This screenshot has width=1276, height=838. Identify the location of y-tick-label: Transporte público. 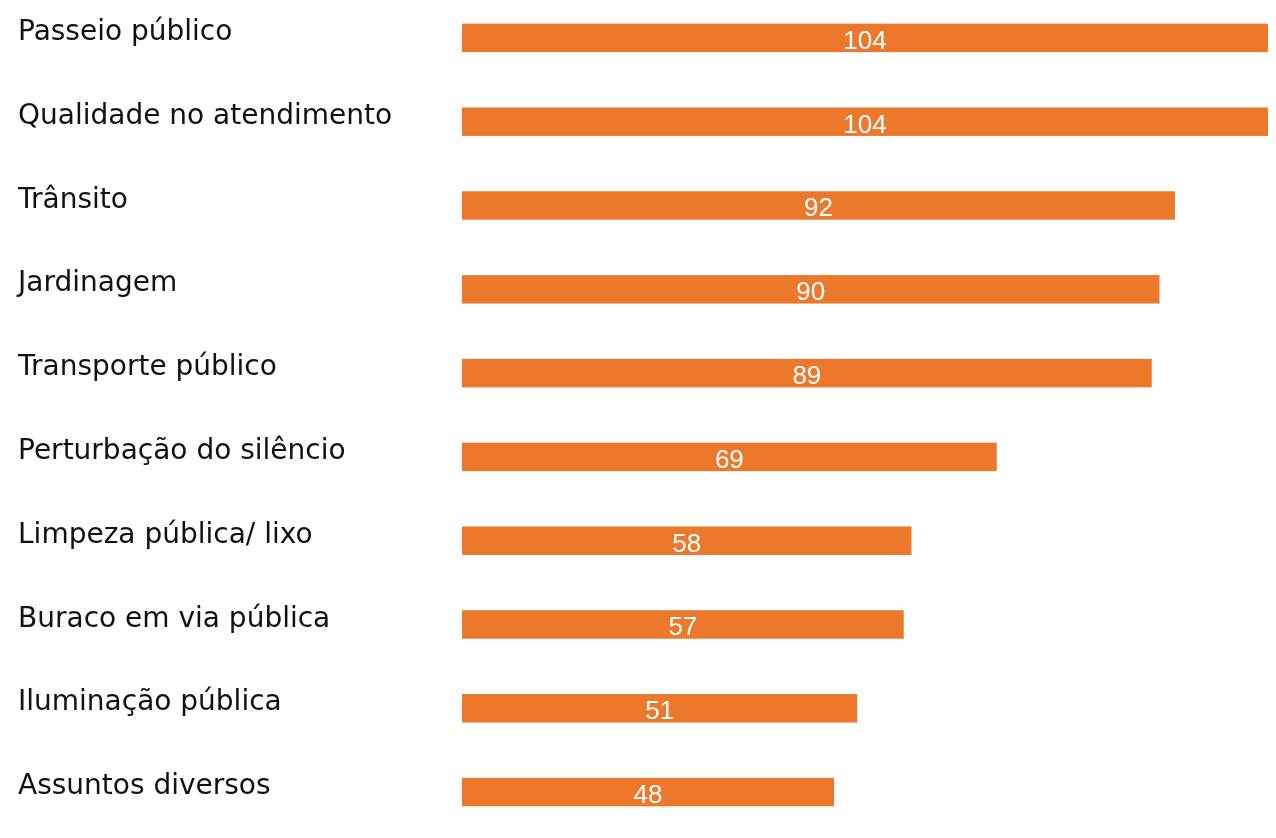
(147, 366).